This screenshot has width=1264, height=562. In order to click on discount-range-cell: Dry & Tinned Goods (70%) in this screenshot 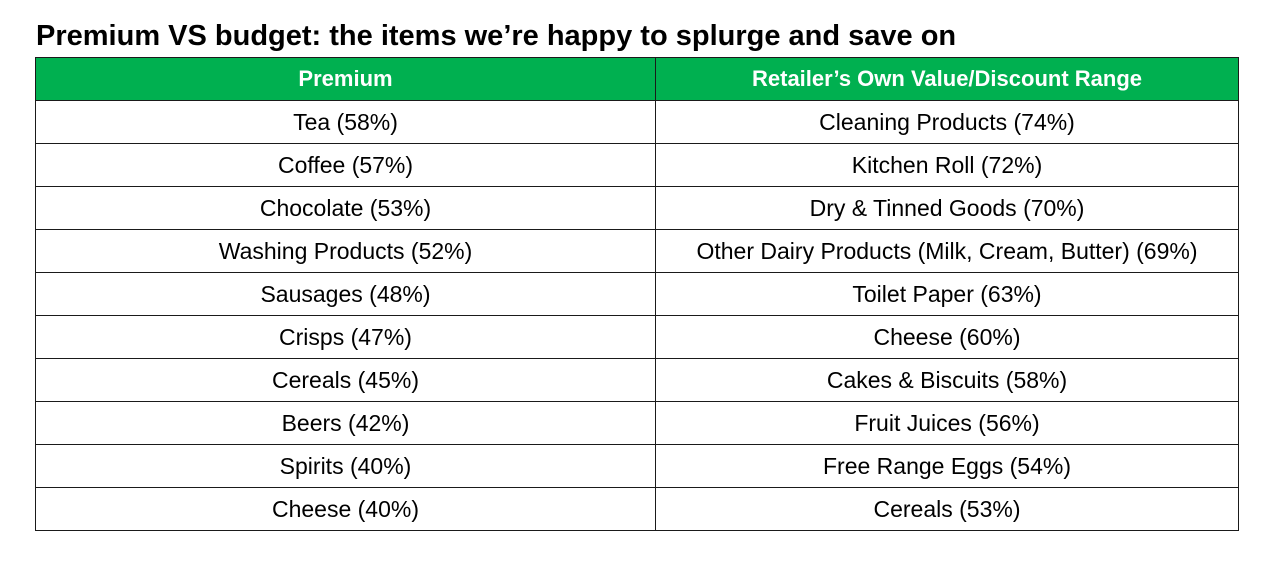, I will do `click(947, 208)`.